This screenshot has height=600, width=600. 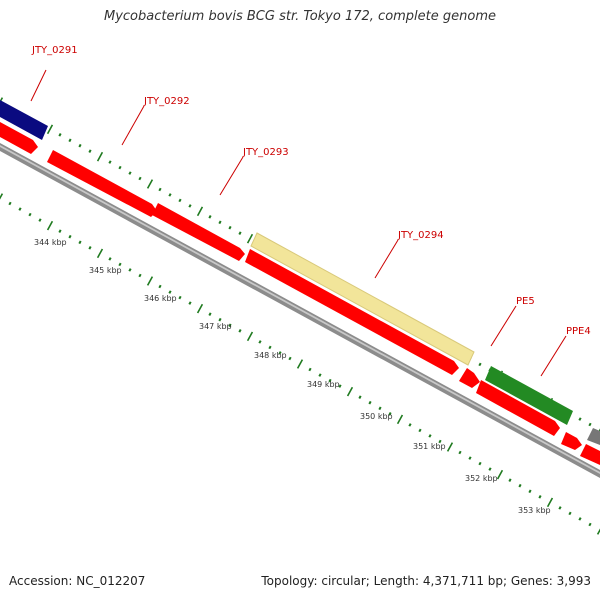 What do you see at coordinates (102, 183) in the screenshot?
I see `feature-jty0292-cds` at bounding box center [102, 183].